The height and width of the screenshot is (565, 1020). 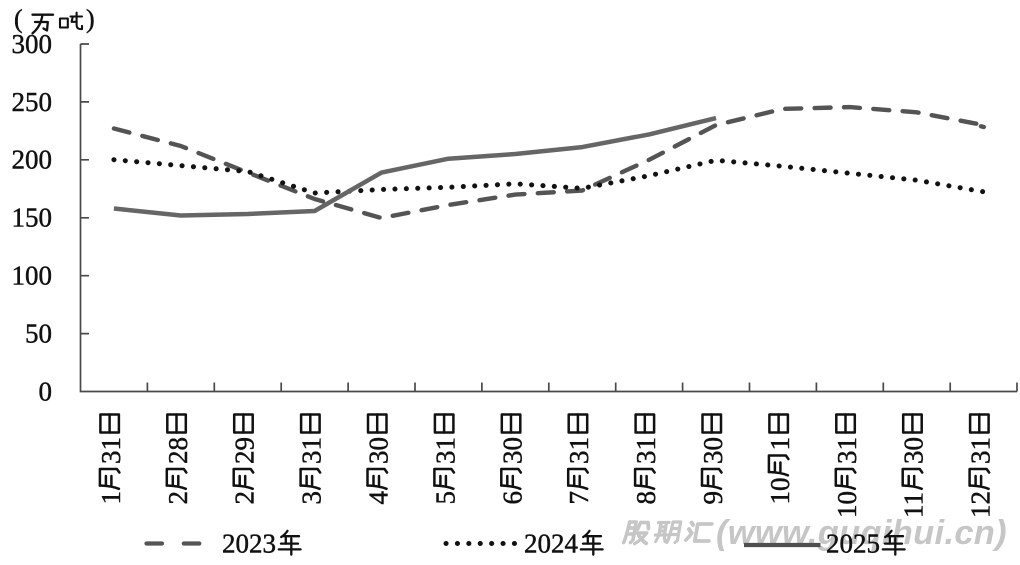 What do you see at coordinates (38, 334) in the screenshot?
I see `svg-text: 50` at bounding box center [38, 334].